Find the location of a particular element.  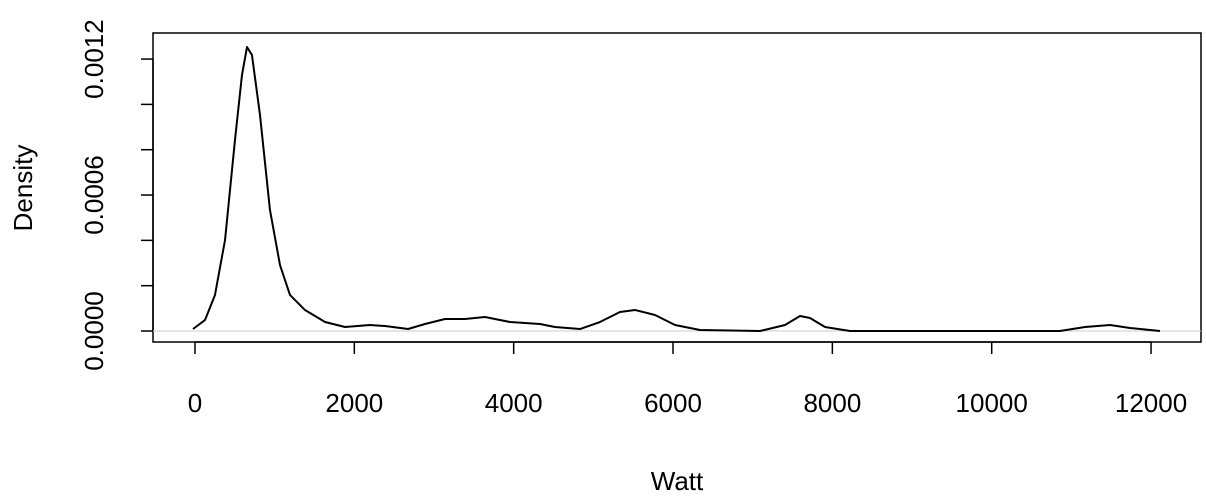

x-axis-label: Watt is located at coordinates (677, 481).